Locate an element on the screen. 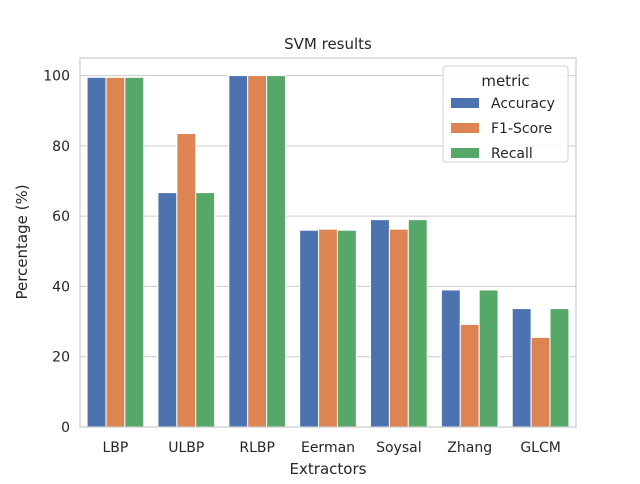  bar-f1-score-zhang is located at coordinates (469, 375).